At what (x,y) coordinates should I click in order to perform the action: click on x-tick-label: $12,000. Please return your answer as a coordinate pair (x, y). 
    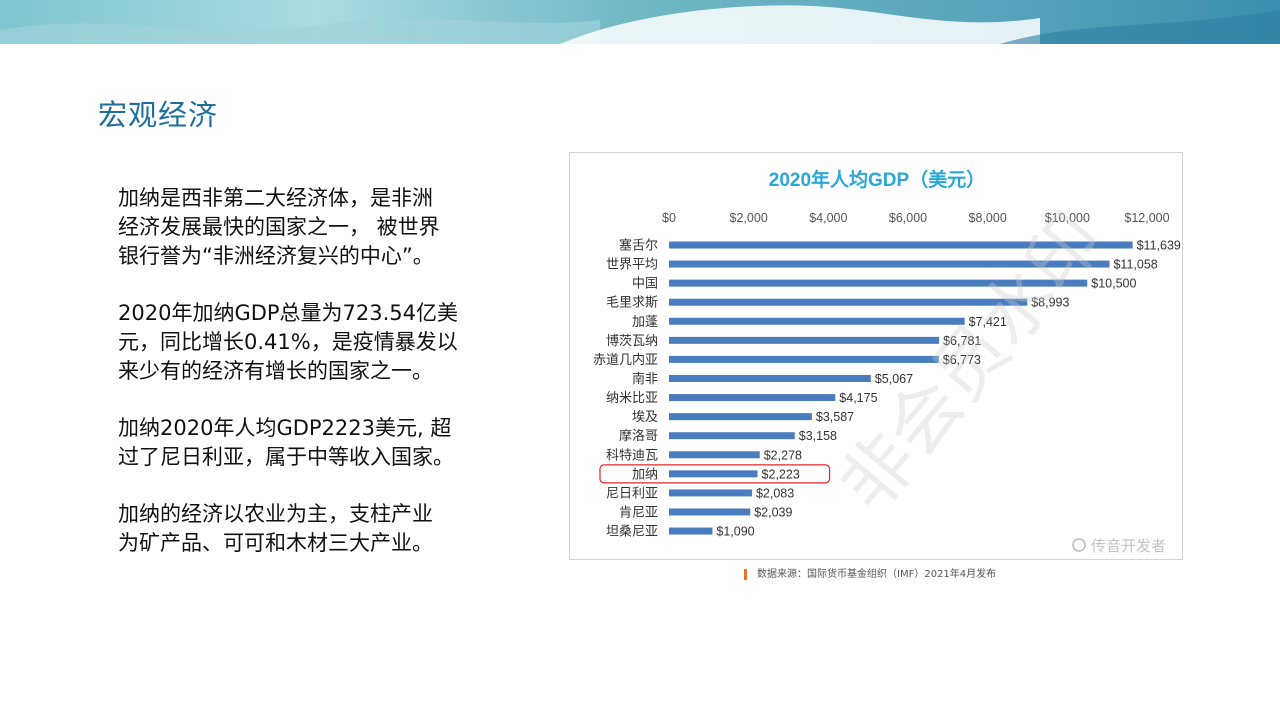
    Looking at the image, I should click on (1146, 218).